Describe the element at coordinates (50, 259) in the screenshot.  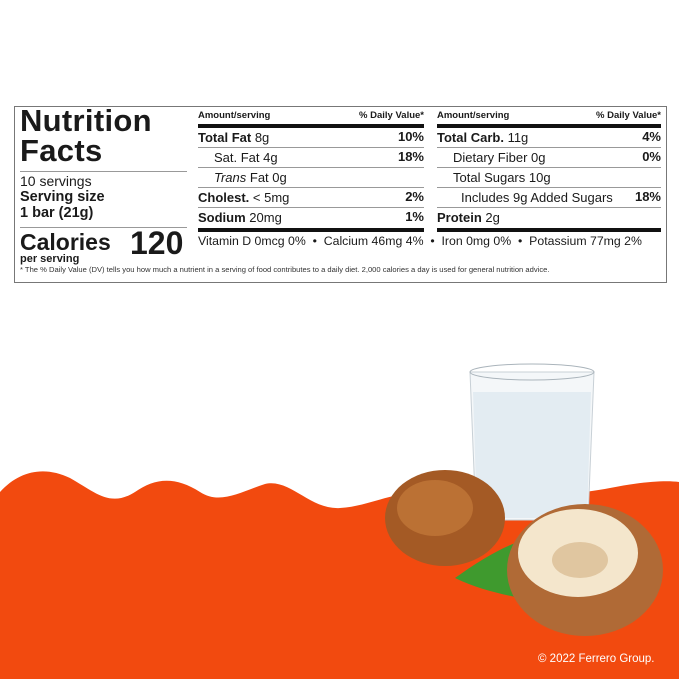
I see `per-serving-label: per serving` at that location.